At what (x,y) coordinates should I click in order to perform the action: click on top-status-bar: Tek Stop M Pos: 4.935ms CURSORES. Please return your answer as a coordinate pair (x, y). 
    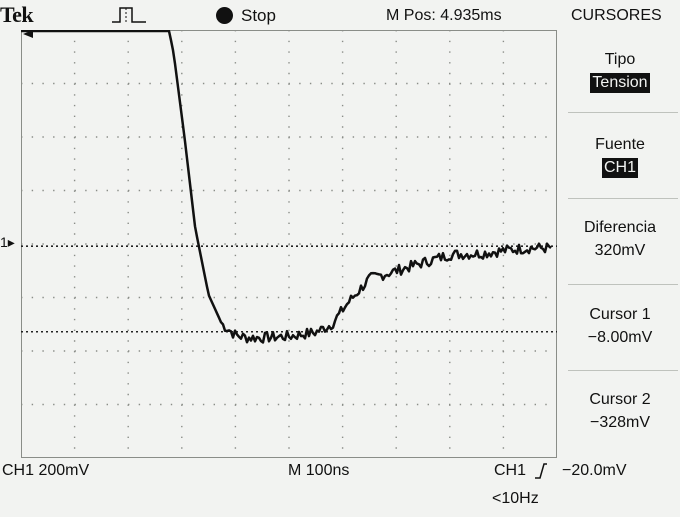
    Looking at the image, I should click on (340, 15).